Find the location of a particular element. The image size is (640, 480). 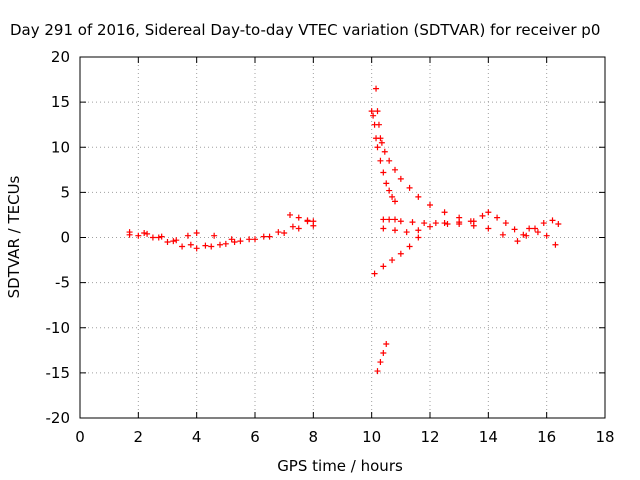

x-tick-label: 0 is located at coordinates (80, 437).